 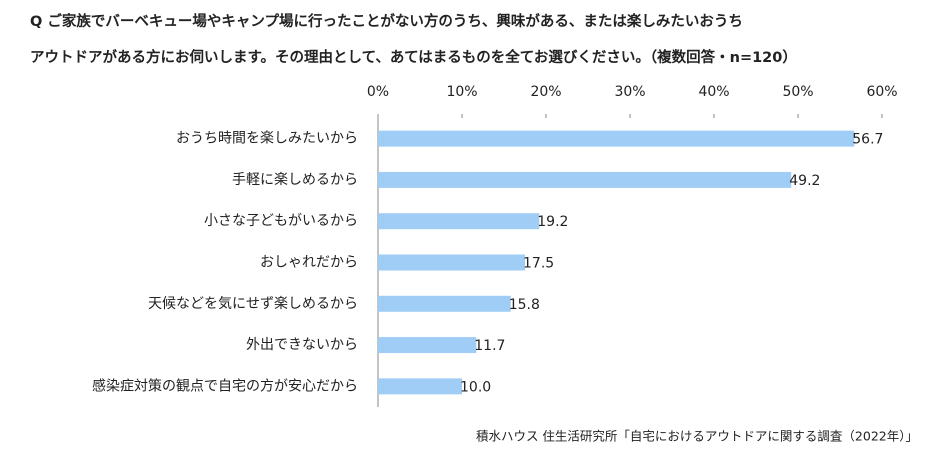 What do you see at coordinates (538, 264) in the screenshot?
I see `value-label: 17.5` at bounding box center [538, 264].